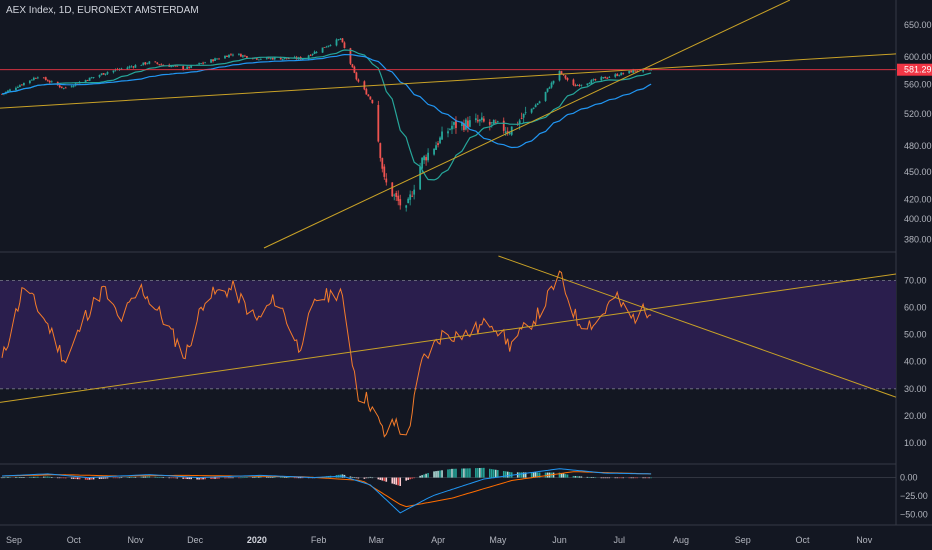  I want to click on macd-signal-line, so click(327, 489).